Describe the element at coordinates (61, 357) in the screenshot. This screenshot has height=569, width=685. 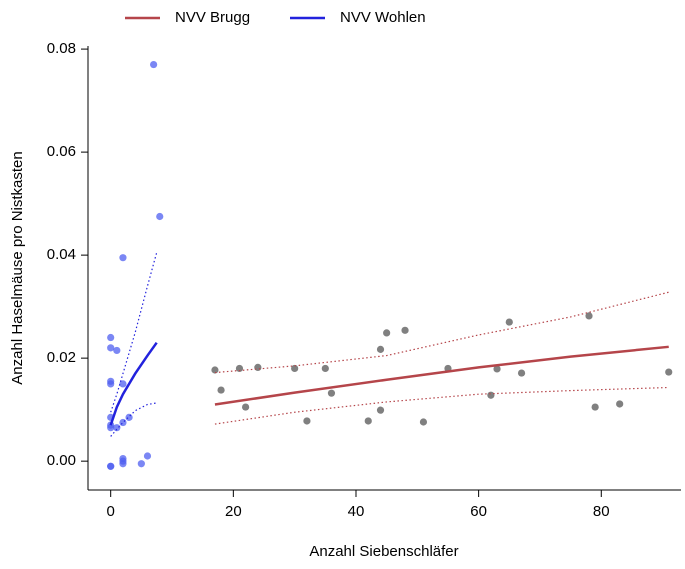
I see `y-tick-label: 0.02` at that location.